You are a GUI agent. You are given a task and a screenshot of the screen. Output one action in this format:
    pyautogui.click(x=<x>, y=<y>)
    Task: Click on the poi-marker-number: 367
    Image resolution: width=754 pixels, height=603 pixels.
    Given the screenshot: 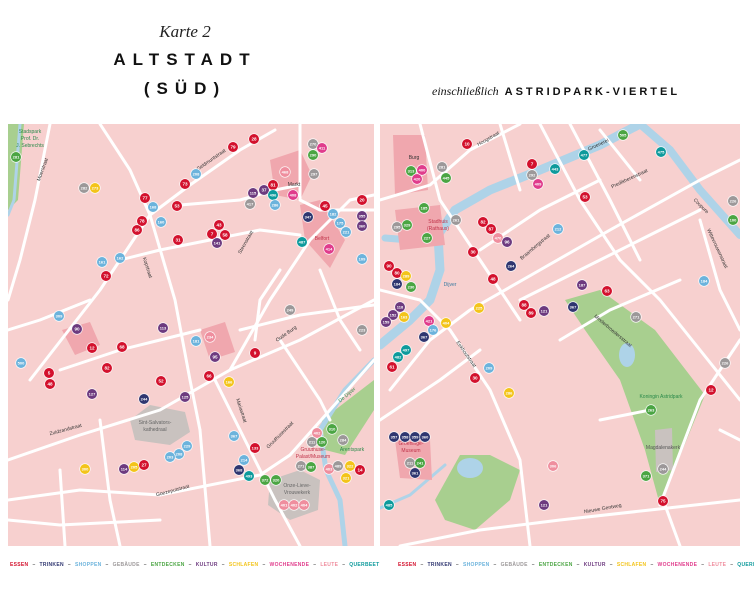 What is the action you would take?
    pyautogui.click(x=234, y=436)
    